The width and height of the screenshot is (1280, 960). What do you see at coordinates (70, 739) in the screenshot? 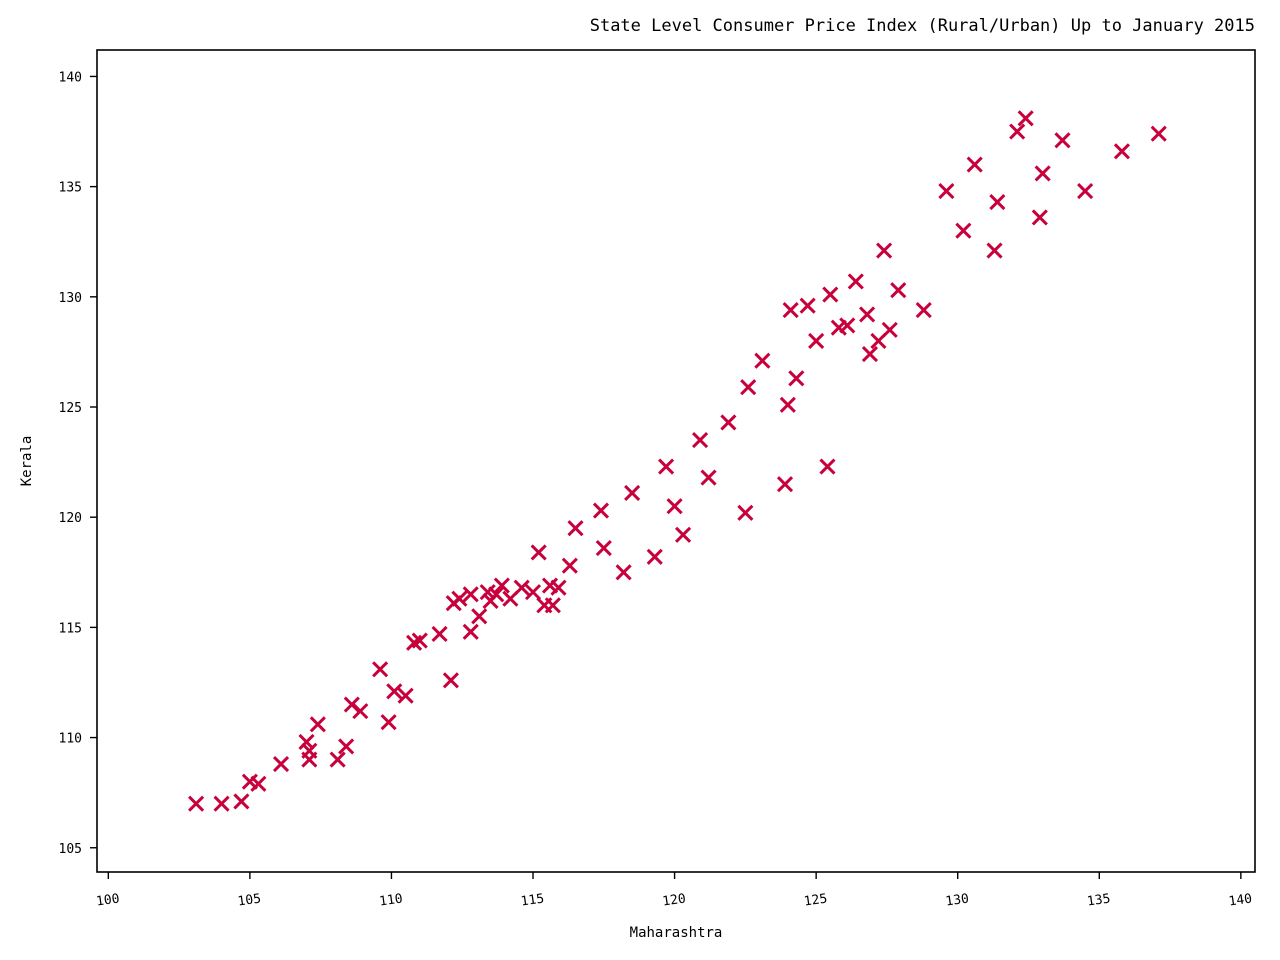
I see `y-tick-label: 110` at bounding box center [70, 739].